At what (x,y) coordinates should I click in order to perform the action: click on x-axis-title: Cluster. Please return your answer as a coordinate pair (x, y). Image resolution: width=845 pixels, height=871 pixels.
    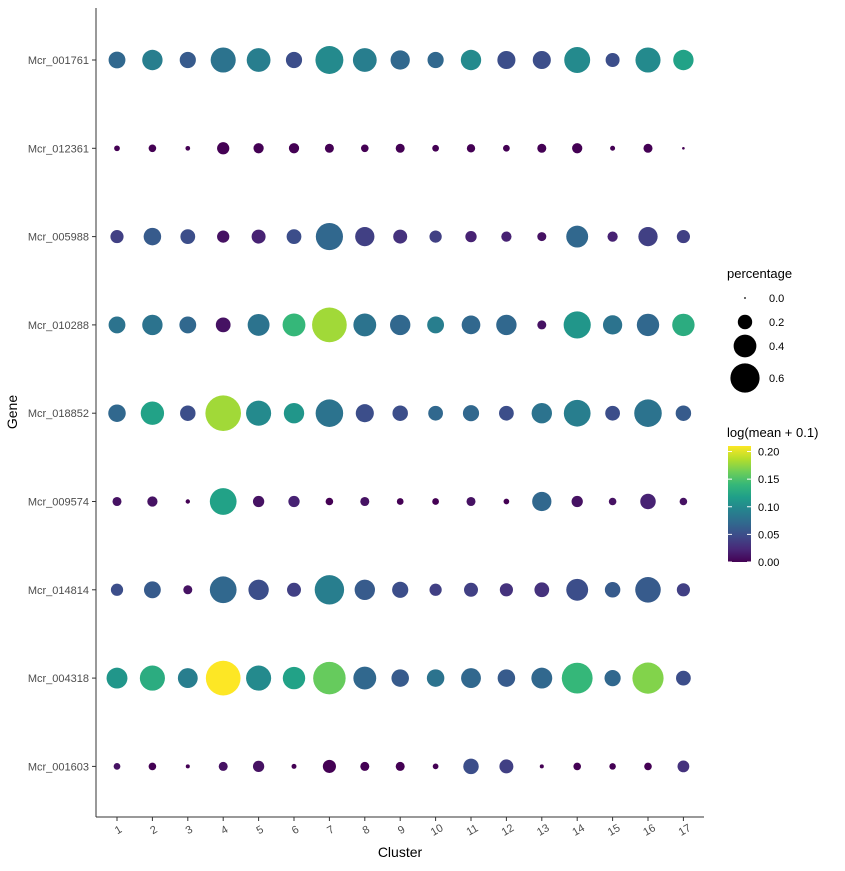
    Looking at the image, I should click on (400, 852).